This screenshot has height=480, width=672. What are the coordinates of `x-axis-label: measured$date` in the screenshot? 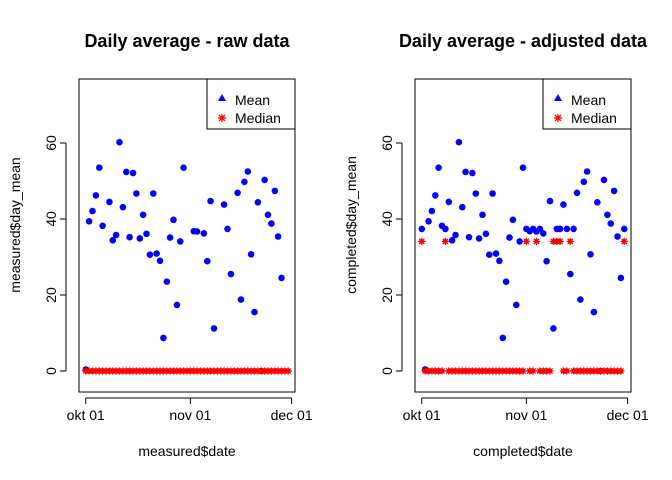 It's located at (187, 451).